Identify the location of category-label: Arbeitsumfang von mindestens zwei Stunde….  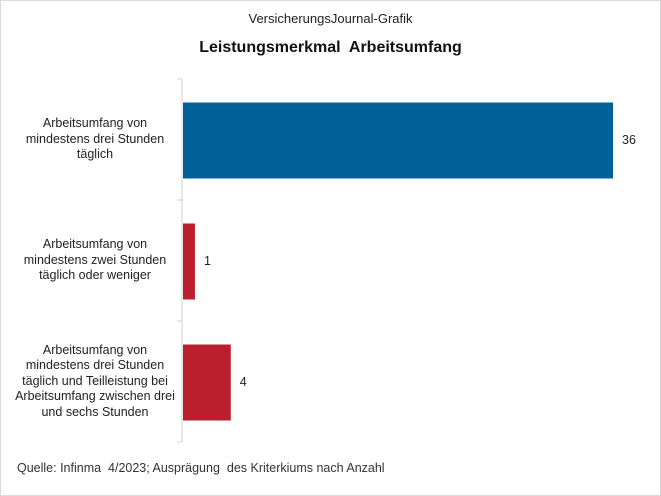
(95, 259).